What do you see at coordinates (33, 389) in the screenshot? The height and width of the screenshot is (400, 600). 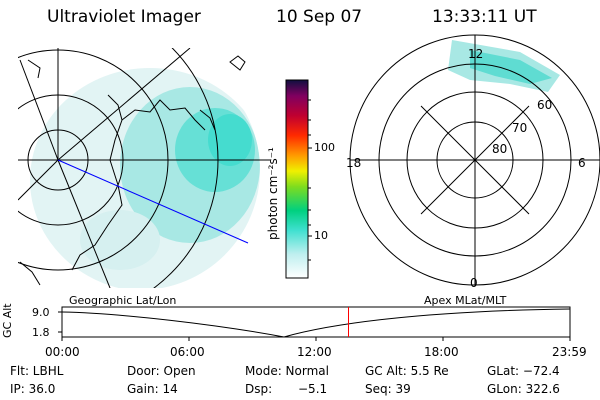 I see `status-ip: IP: 36.0` at bounding box center [33, 389].